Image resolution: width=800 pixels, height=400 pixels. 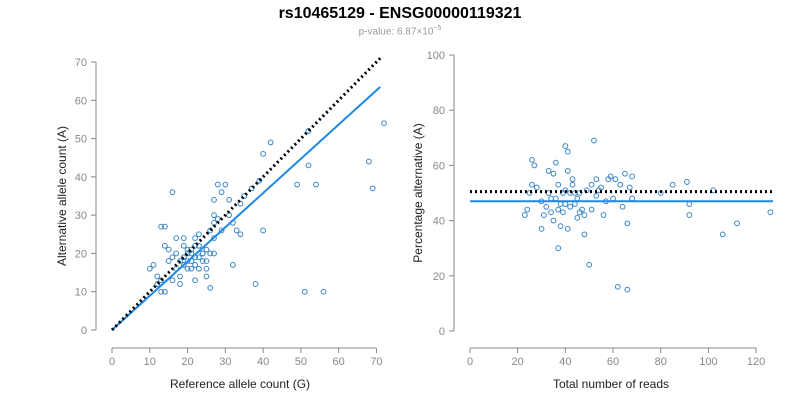 What do you see at coordinates (263, 362) in the screenshot?
I see `left-x-tick-label: 40` at bounding box center [263, 362].